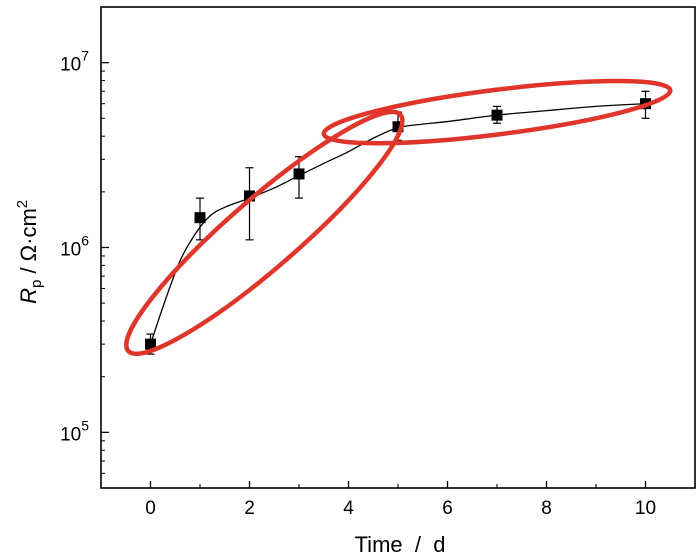  Describe the element at coordinates (22, 204) in the screenshot. I see `y-axis-label-superscript: 2` at that location.